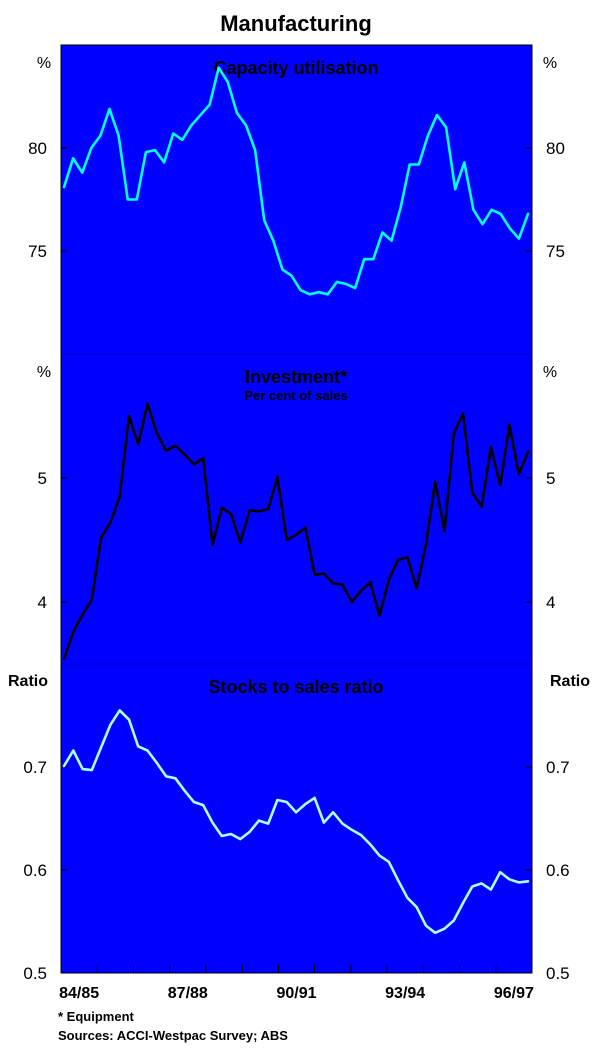 This screenshot has height=1058, width=600. Describe the element at coordinates (550, 372) in the screenshot. I see `unit-label-right: %` at that location.